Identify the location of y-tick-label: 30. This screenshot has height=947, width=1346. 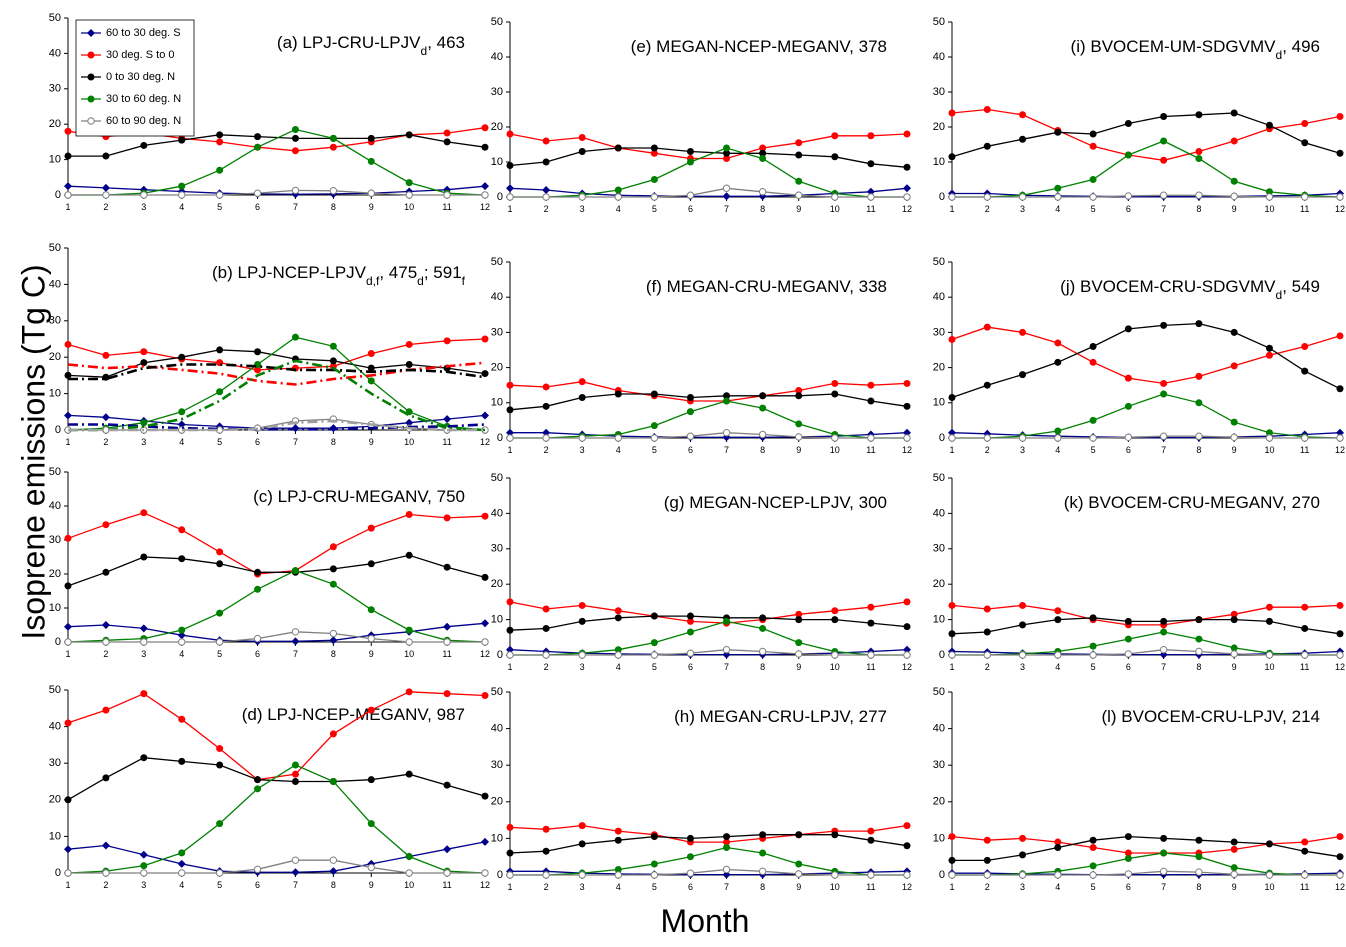
(55, 763).